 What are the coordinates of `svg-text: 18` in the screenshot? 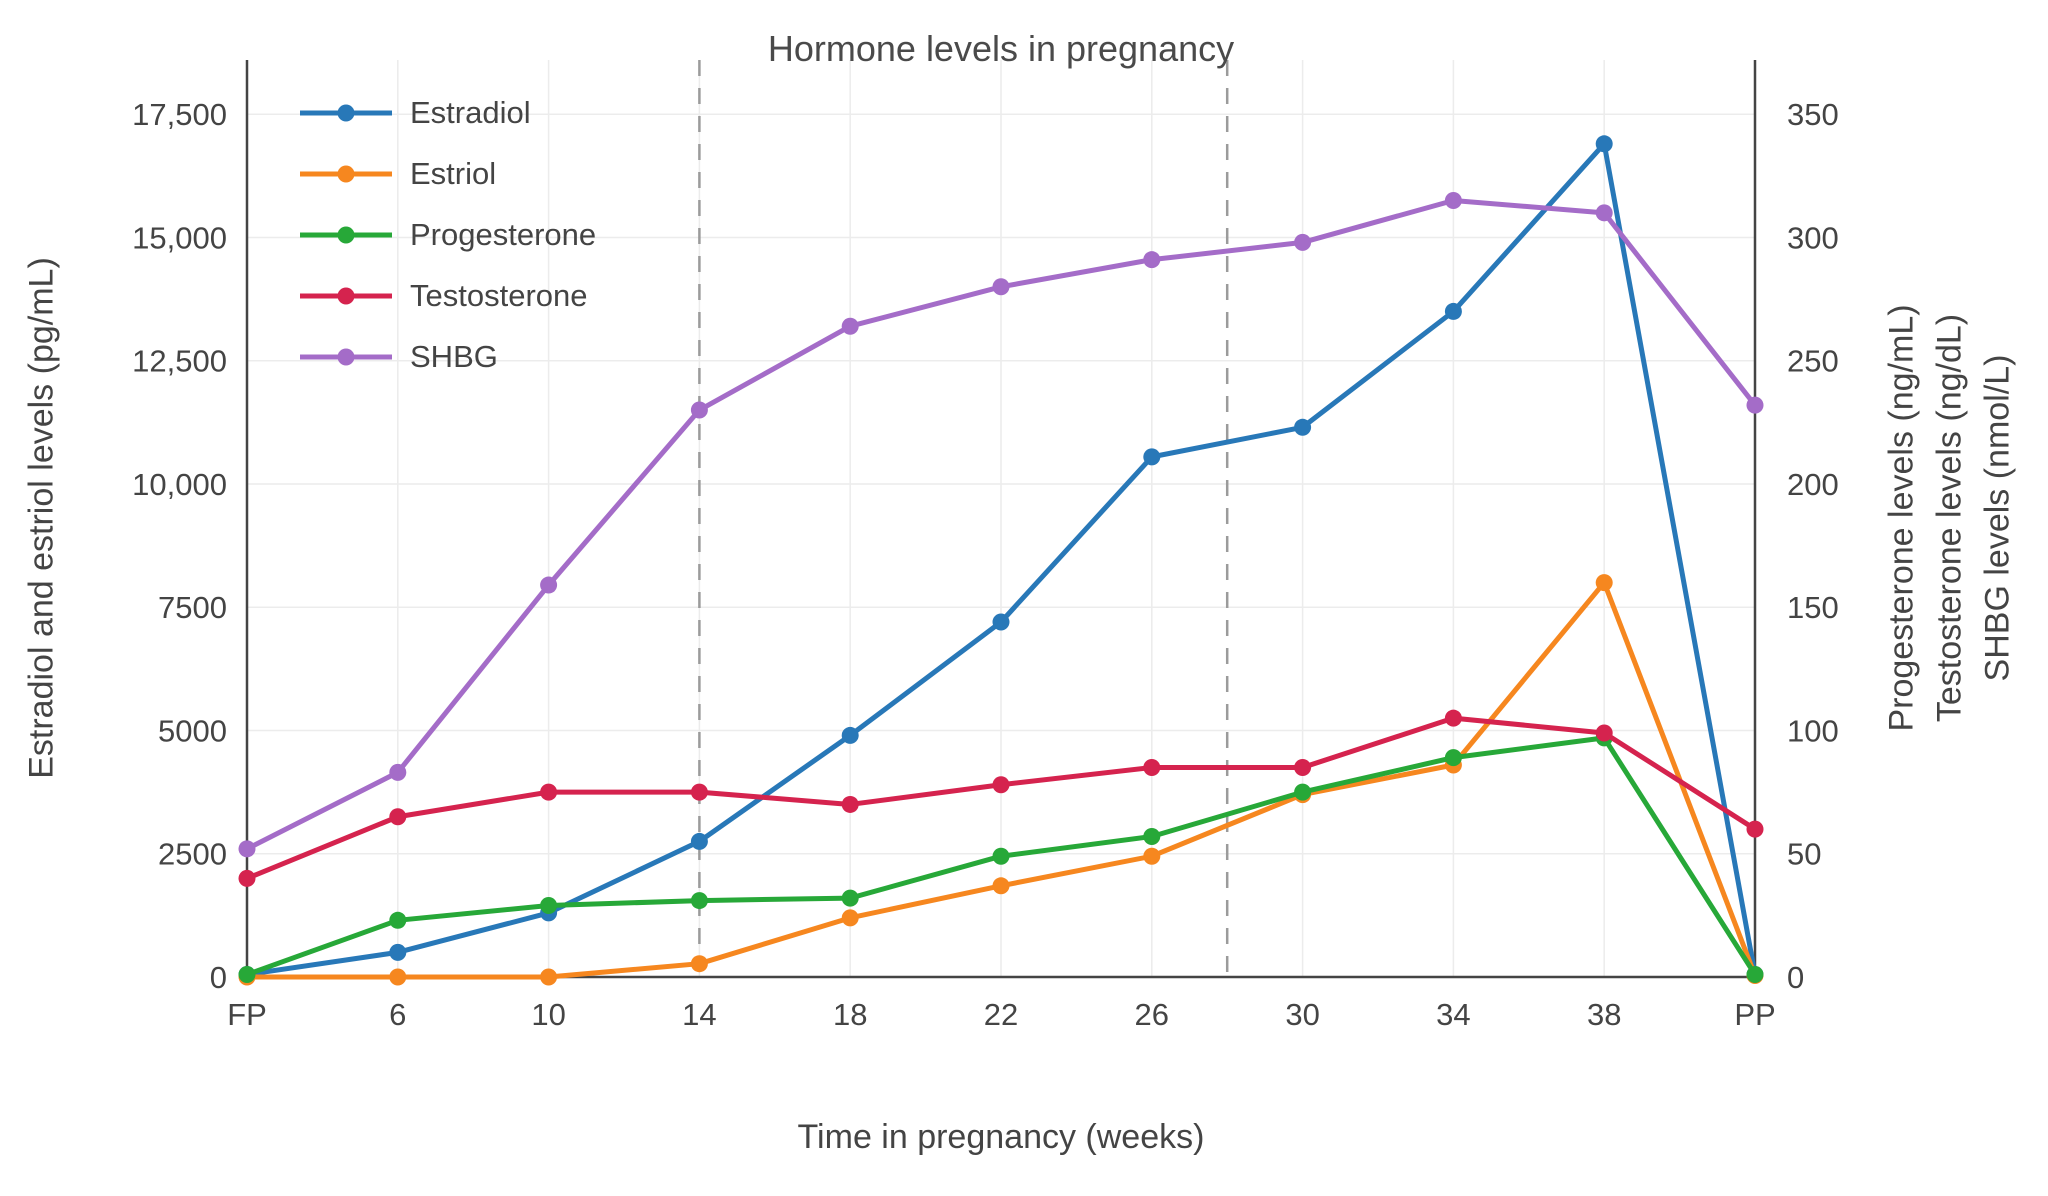 It's located at (850, 1014).